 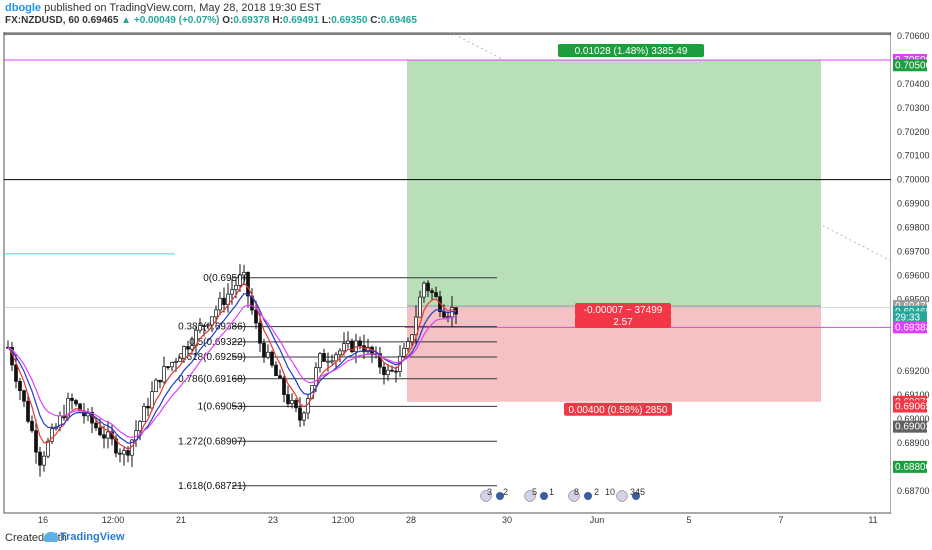 I want to click on event-count-7: 34, so click(x=635, y=492).